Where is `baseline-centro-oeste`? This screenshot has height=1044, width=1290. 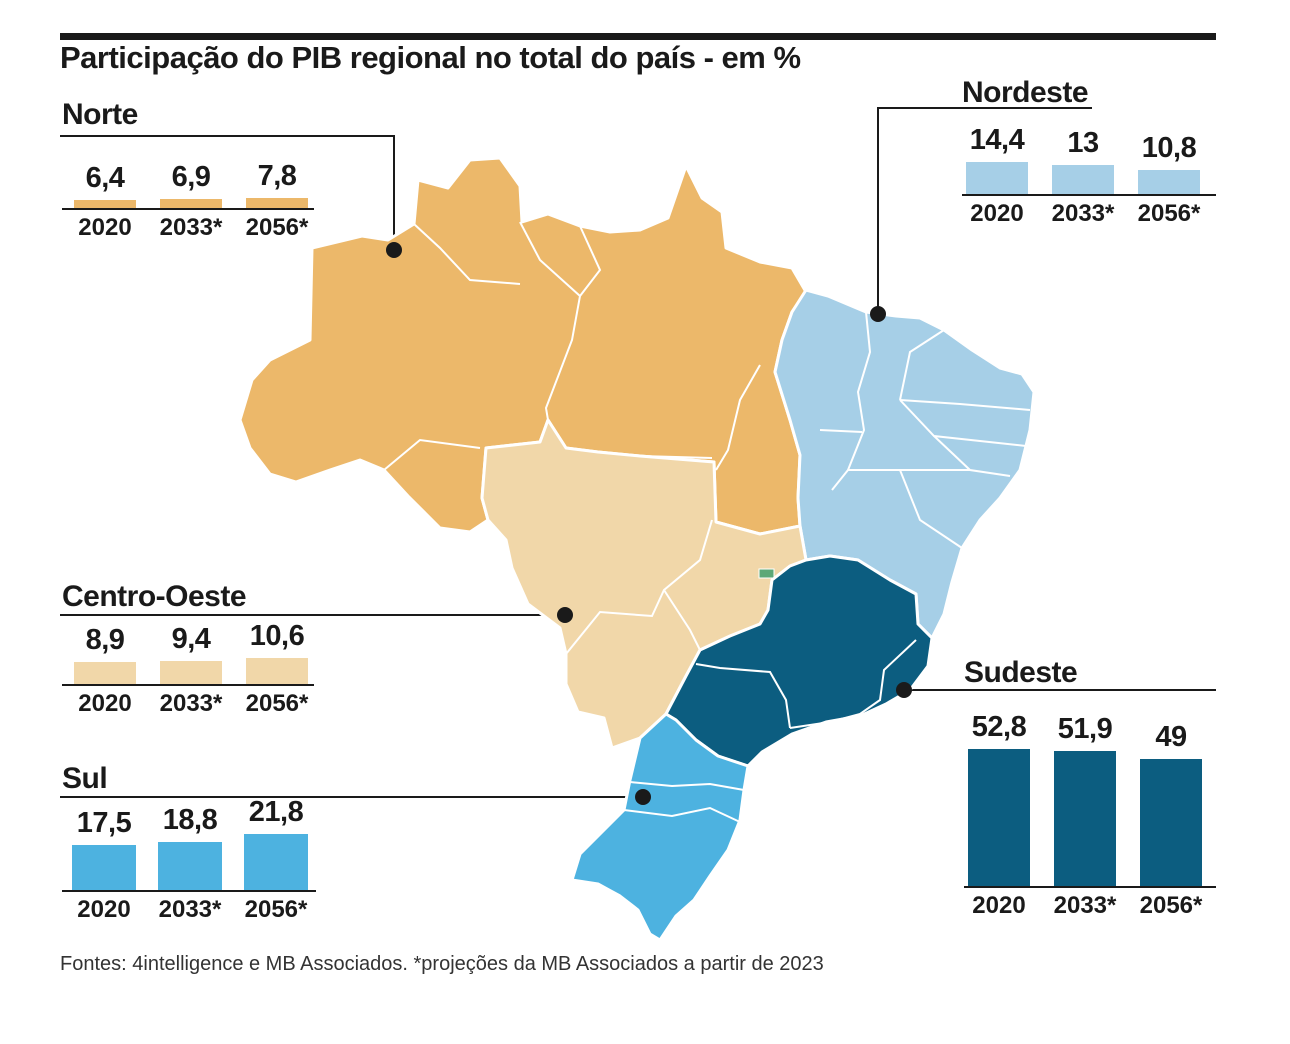
baseline-centro-oeste is located at coordinates (188, 685).